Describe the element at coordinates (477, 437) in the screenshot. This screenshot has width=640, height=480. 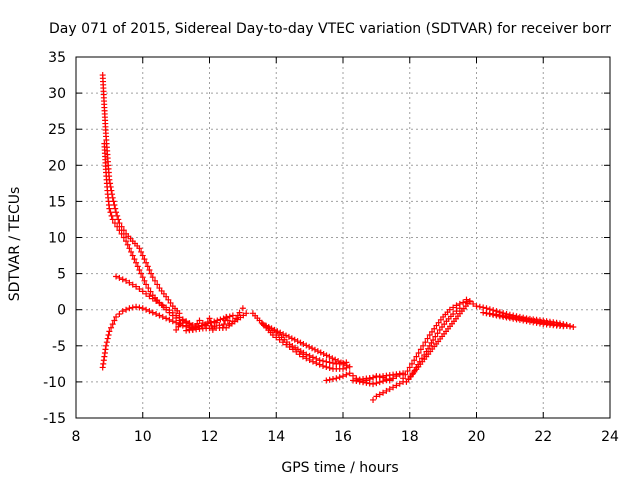
I see `x-tick-label: 20` at that location.